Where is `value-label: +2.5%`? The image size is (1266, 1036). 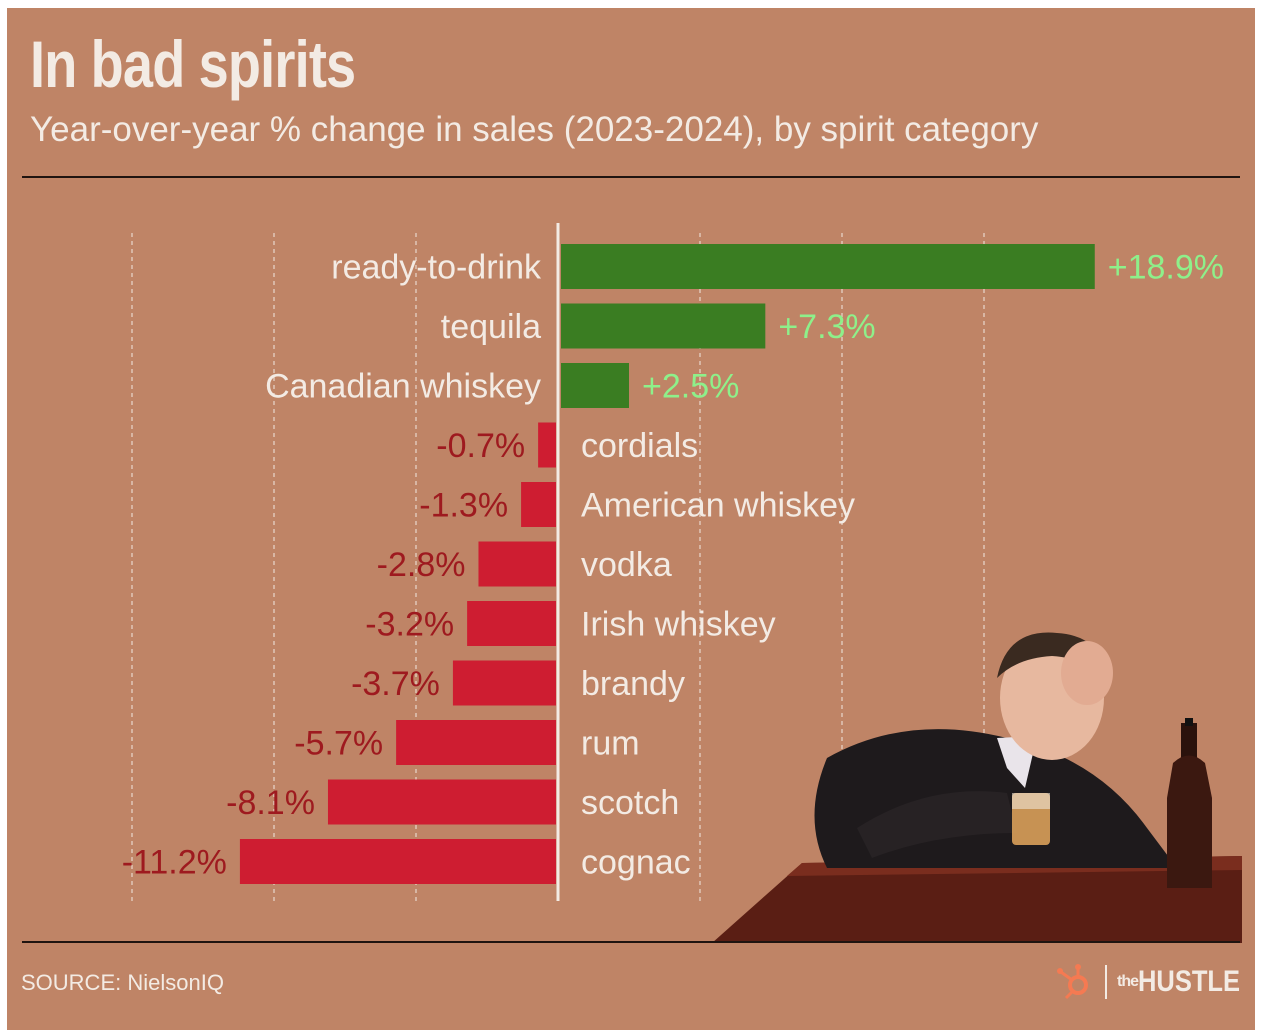 value-label: +2.5% is located at coordinates (690, 387).